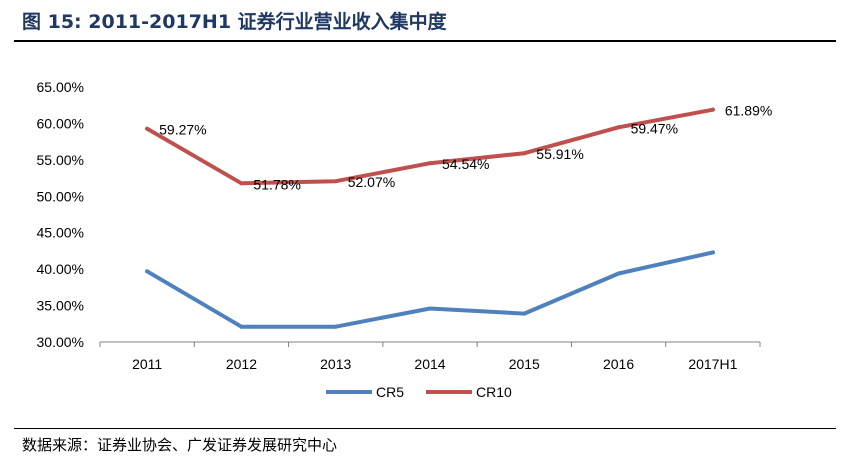 Image resolution: width=844 pixels, height=460 pixels. I want to click on source-rule, so click(425, 428).